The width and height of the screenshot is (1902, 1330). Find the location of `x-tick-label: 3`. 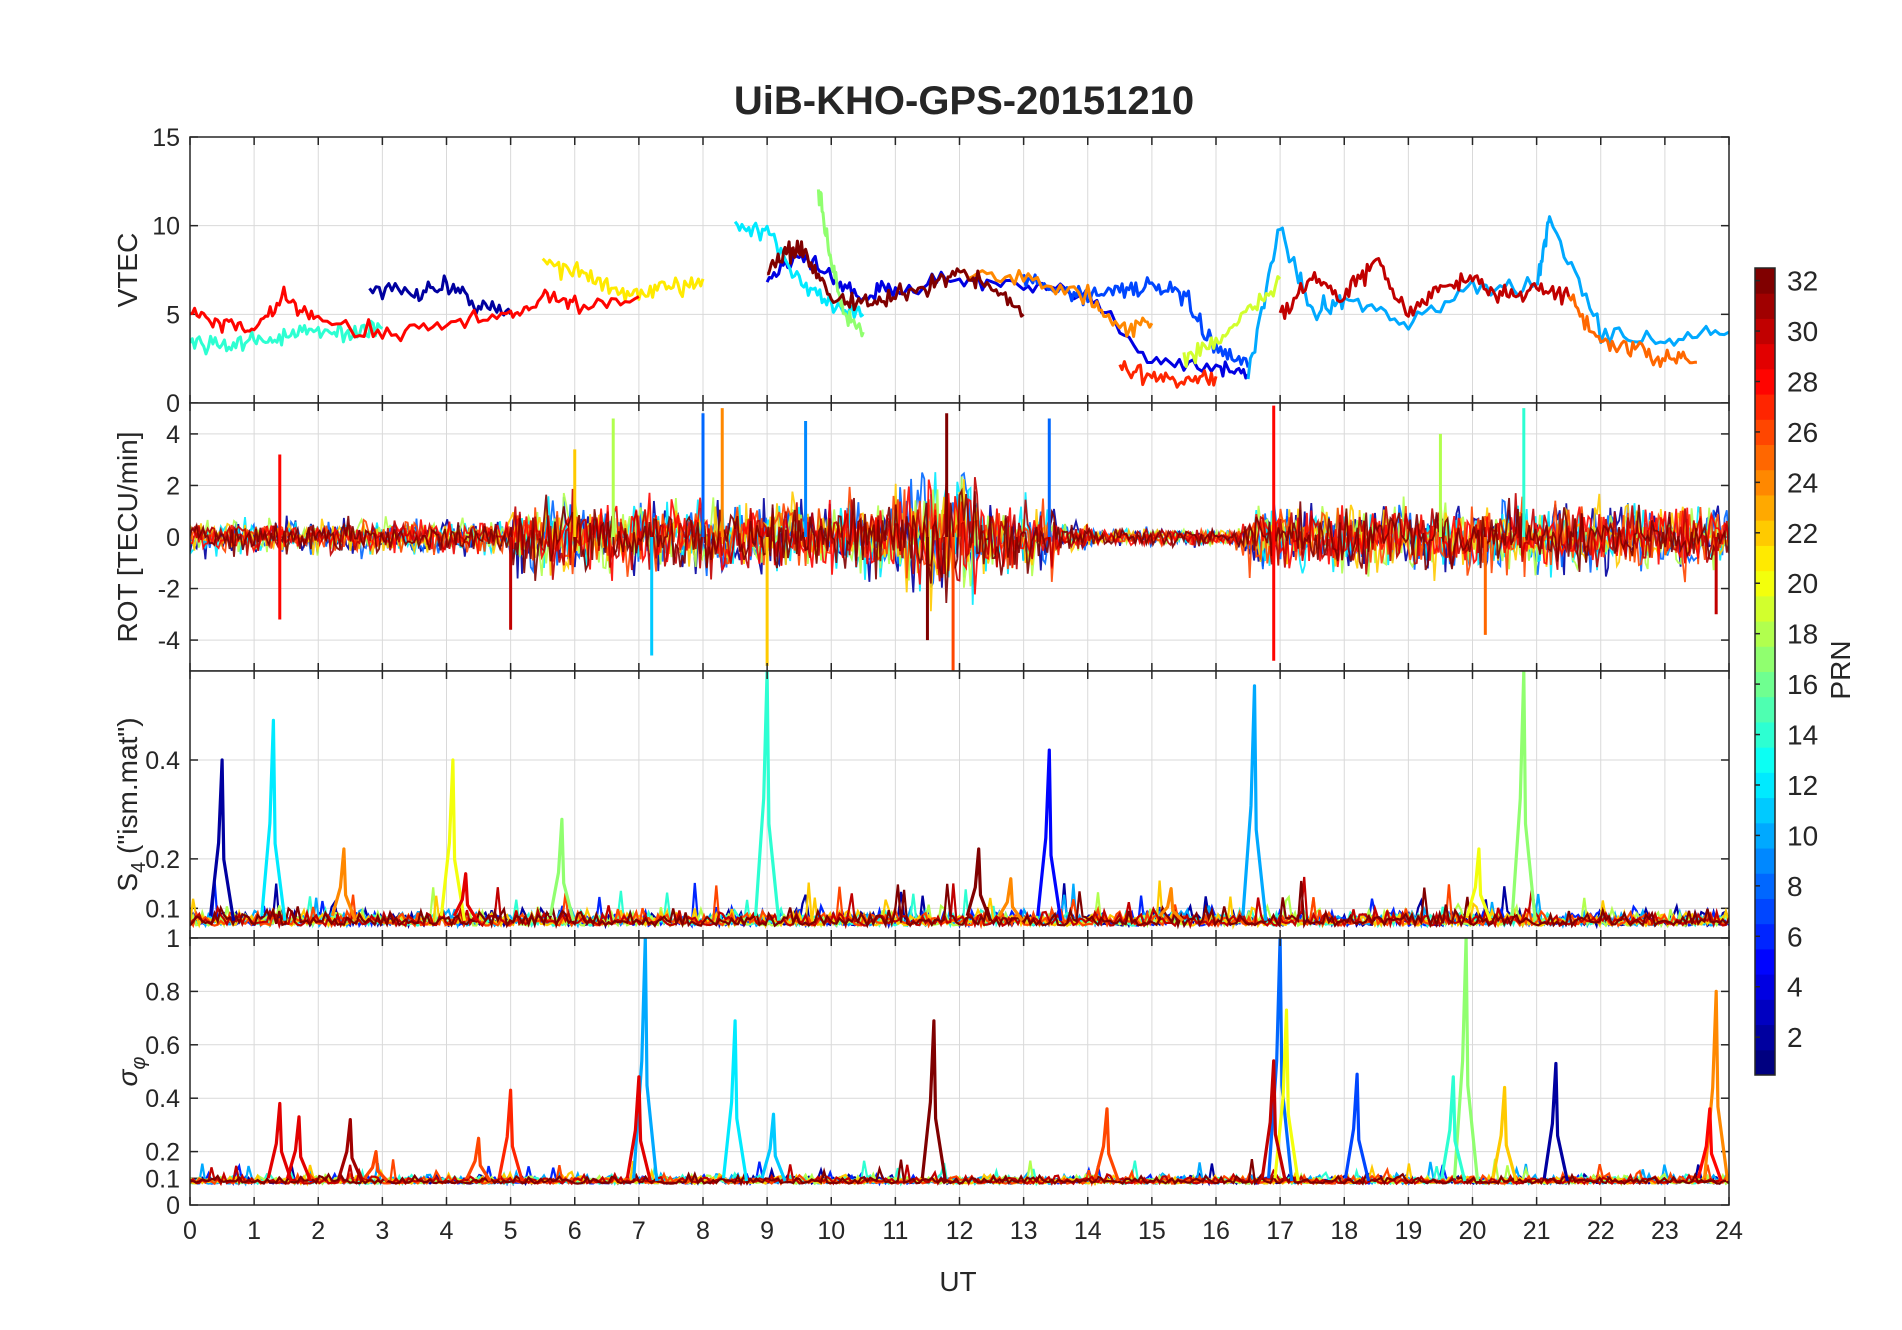

x-tick-label: 3 is located at coordinates (382, 1231).